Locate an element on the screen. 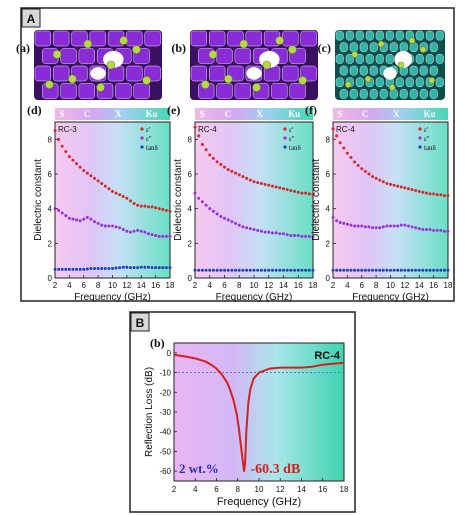  y-tick-label: 0 is located at coordinates (50, 278).